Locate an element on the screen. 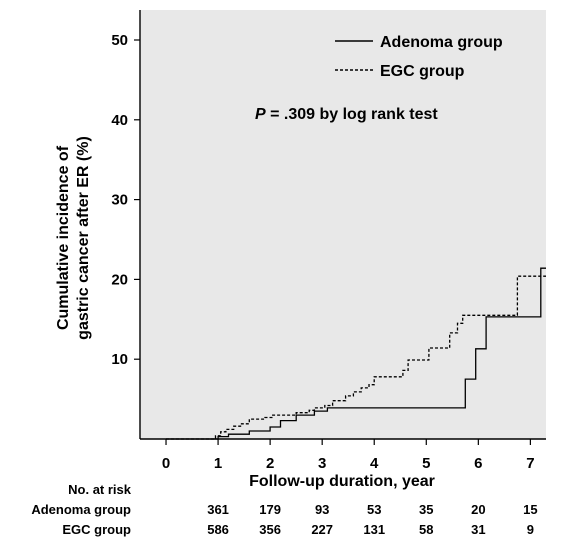 The height and width of the screenshot is (551, 567). p-symbol: P is located at coordinates (260, 114).